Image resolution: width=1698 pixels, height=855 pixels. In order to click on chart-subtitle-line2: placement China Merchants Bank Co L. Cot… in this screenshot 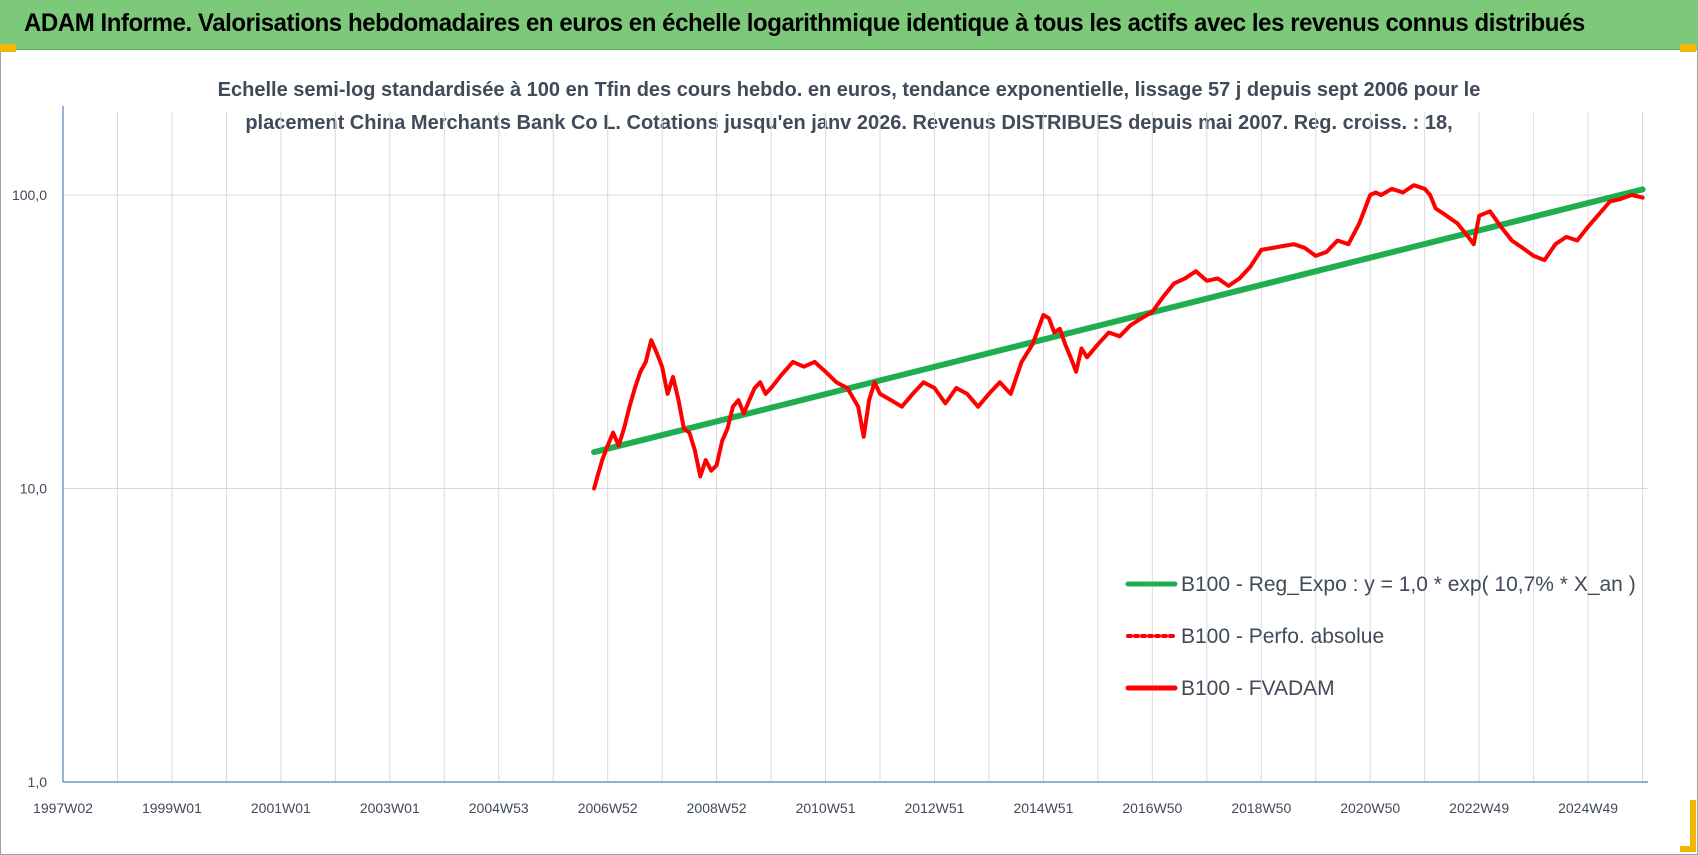, I will do `click(848, 123)`.